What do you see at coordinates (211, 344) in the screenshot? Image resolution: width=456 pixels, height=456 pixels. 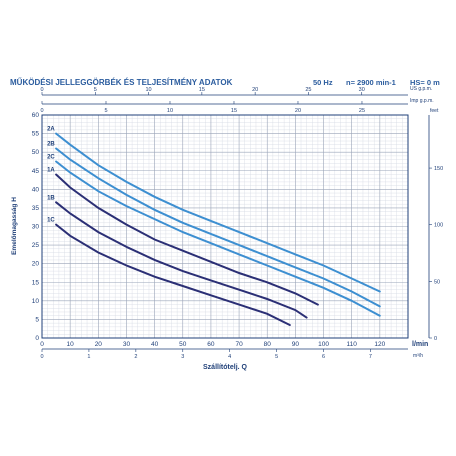 I see `x-tick-label: 60` at bounding box center [211, 344].